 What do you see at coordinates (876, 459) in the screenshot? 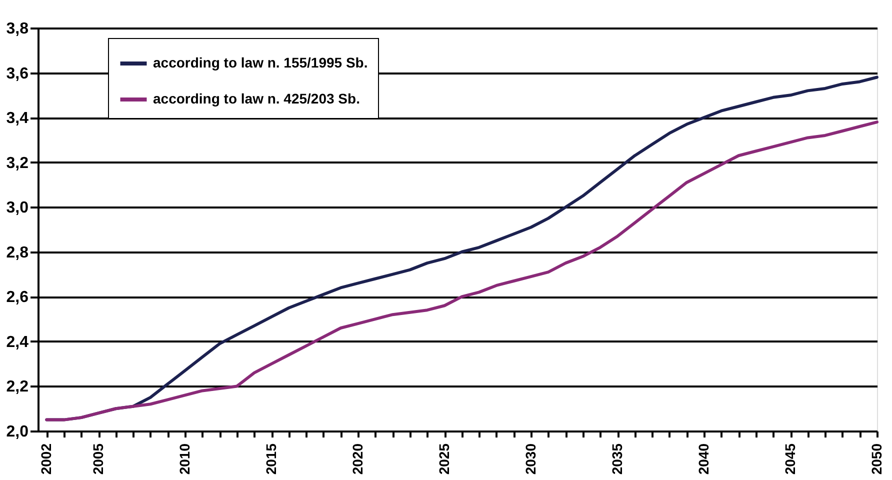
I see `x-tick-label: 2050` at bounding box center [876, 459].